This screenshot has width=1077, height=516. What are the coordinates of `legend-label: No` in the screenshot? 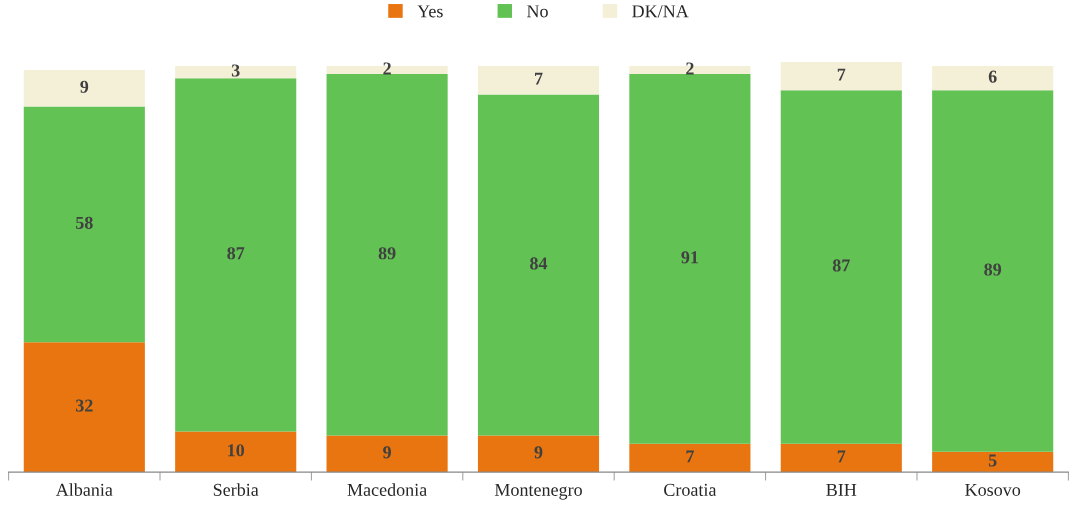 It's located at (537, 11).